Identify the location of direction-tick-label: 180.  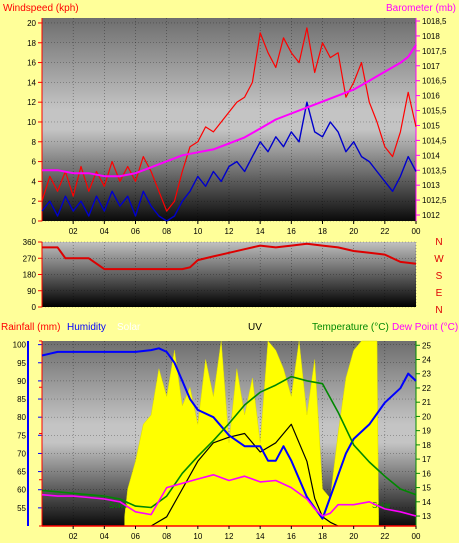
(30, 275).